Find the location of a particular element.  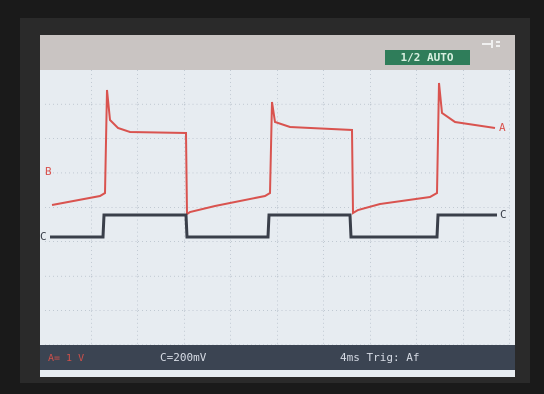

channel-c-setting: C=200mV is located at coordinates (183, 357).